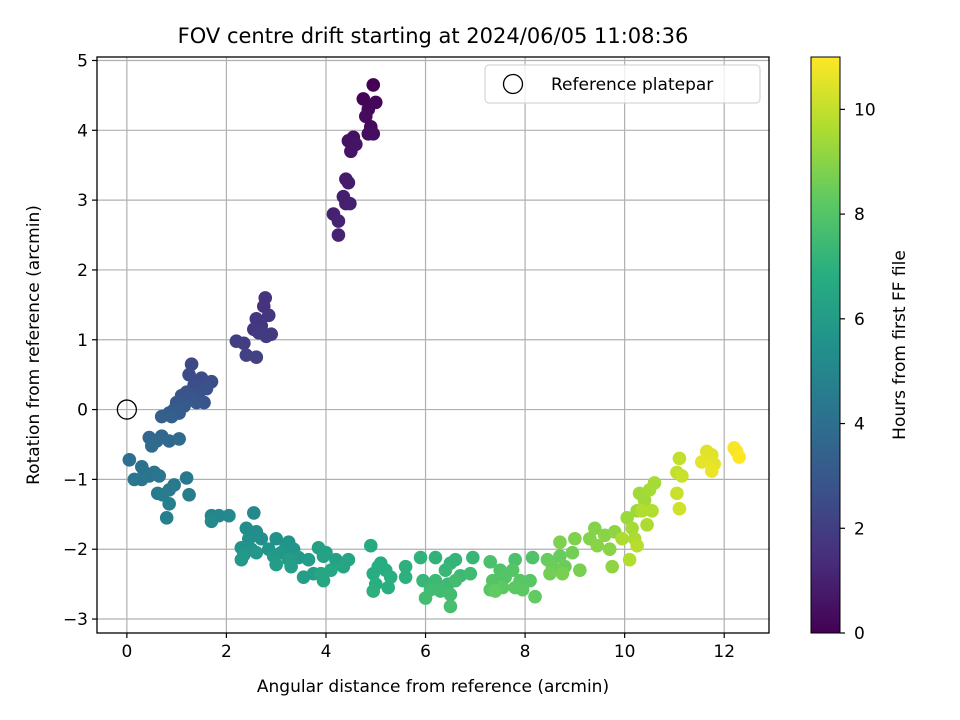 This screenshot has width=960, height=720. Describe the element at coordinates (859, 215) in the screenshot. I see `colorbar-tick-label: 8` at that location.